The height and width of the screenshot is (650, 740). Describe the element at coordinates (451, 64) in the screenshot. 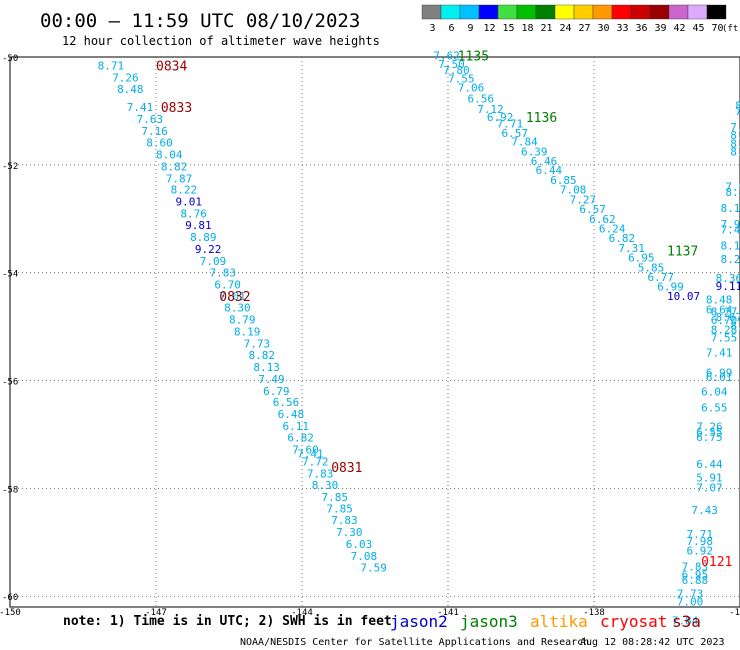

I see `wave-height-value: 7.50` at that location.